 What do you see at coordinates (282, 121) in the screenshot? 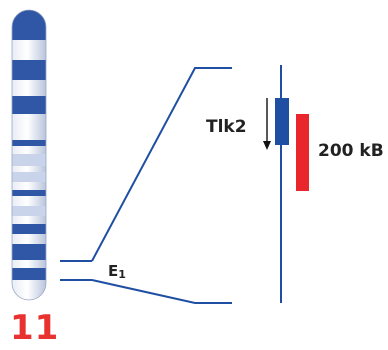
I see `gene-tlk2-box` at bounding box center [282, 121].